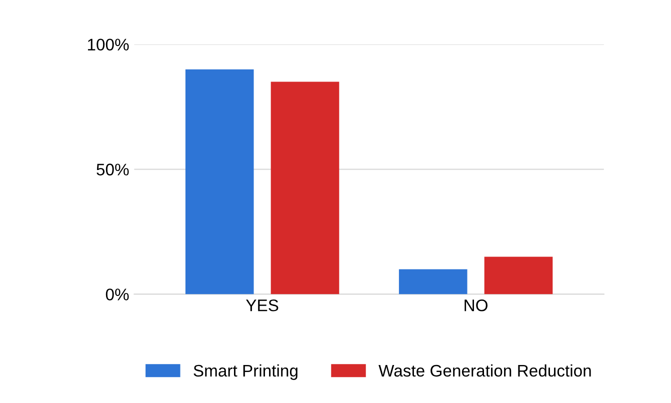 The image size is (671, 403). I want to click on y-tick-label: 0%, so click(117, 294).